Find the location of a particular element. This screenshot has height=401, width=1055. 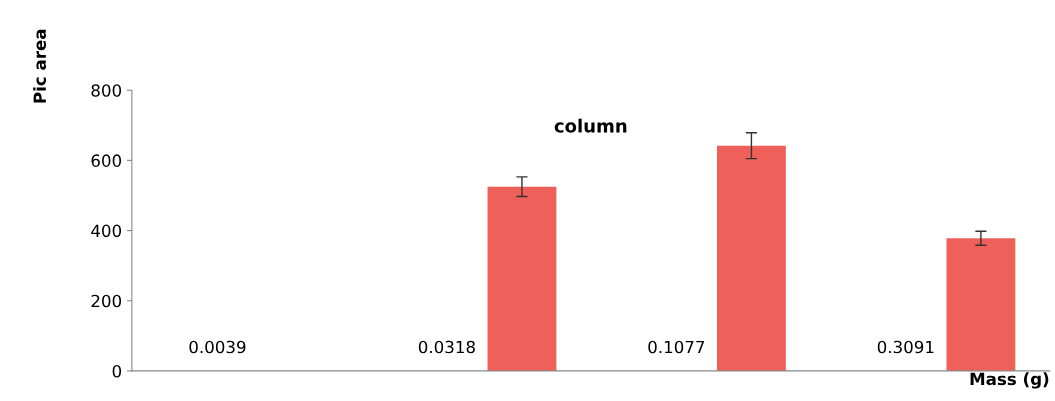

x-tick-label: 0.0318 is located at coordinates (446, 347).